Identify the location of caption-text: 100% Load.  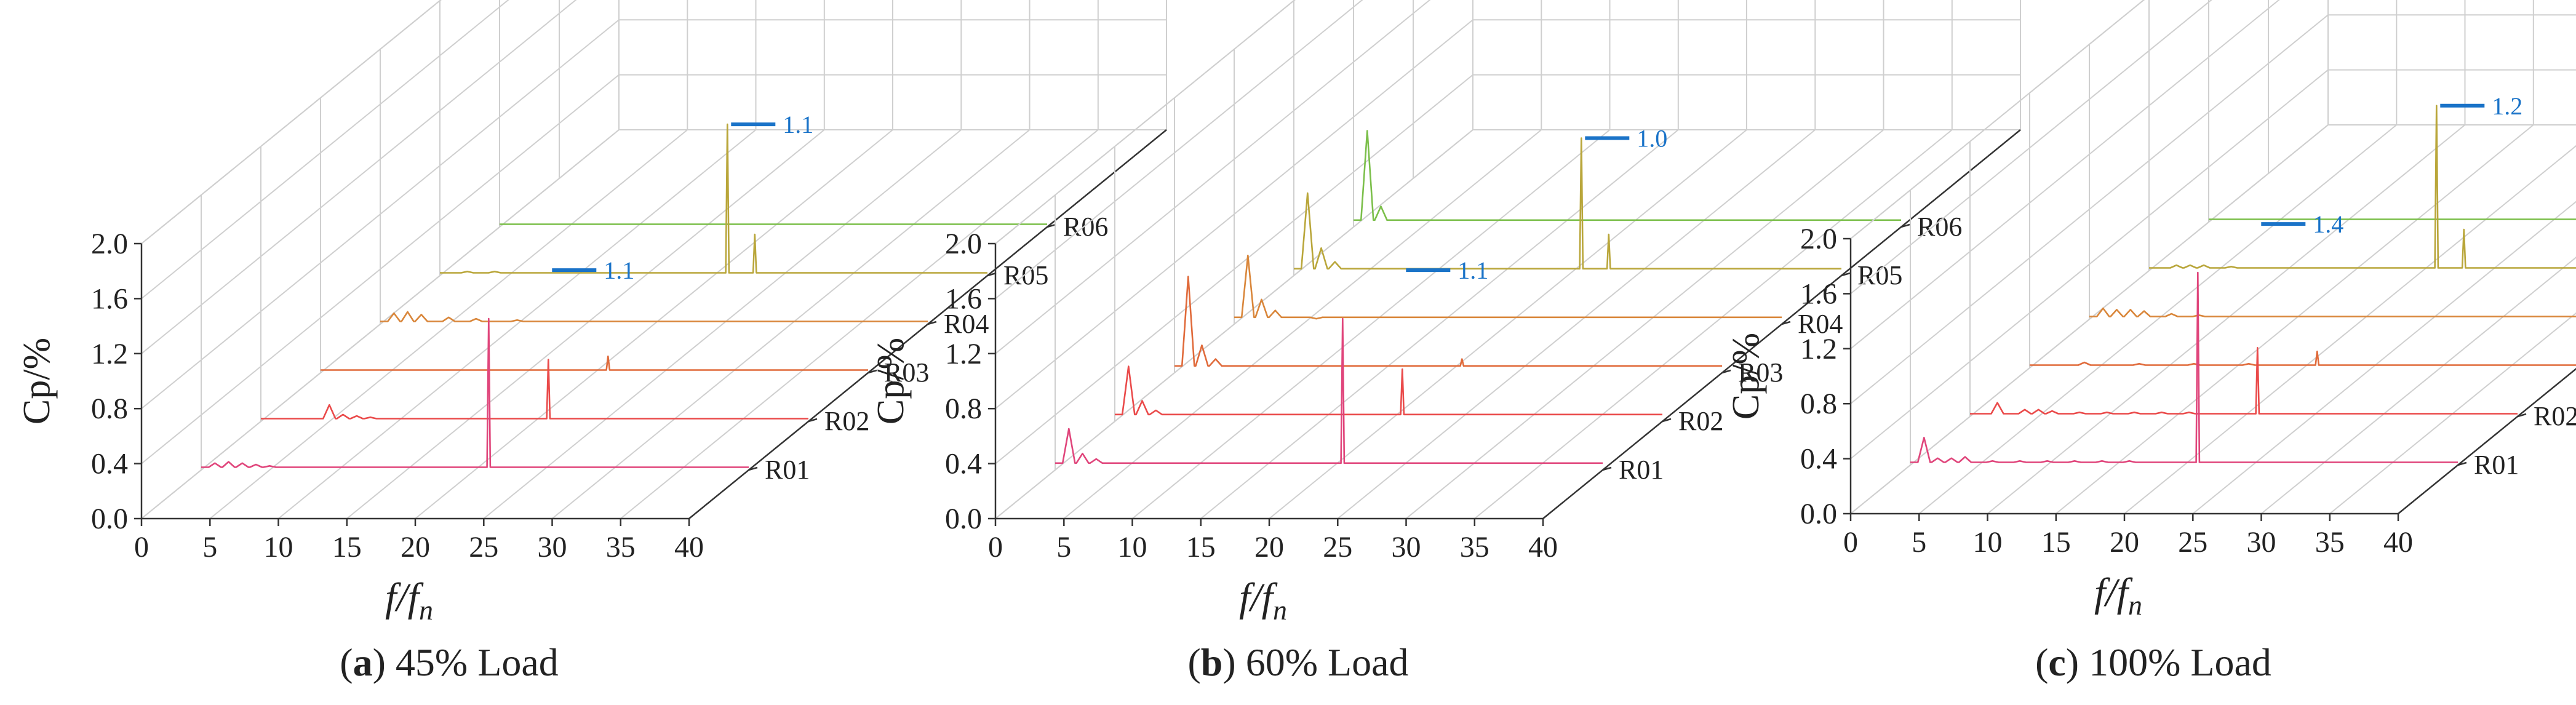
(2180, 662).